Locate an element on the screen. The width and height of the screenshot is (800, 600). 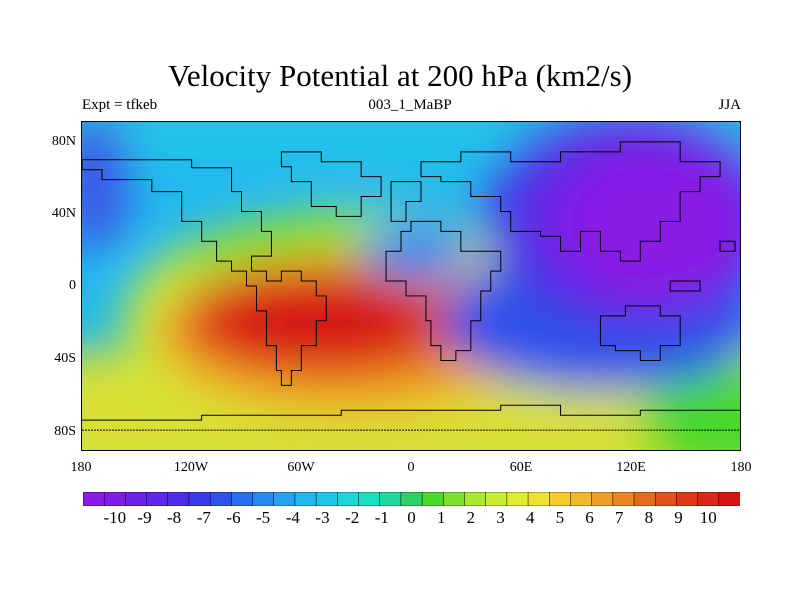
colorbar-label: -3 is located at coordinates (322, 517).